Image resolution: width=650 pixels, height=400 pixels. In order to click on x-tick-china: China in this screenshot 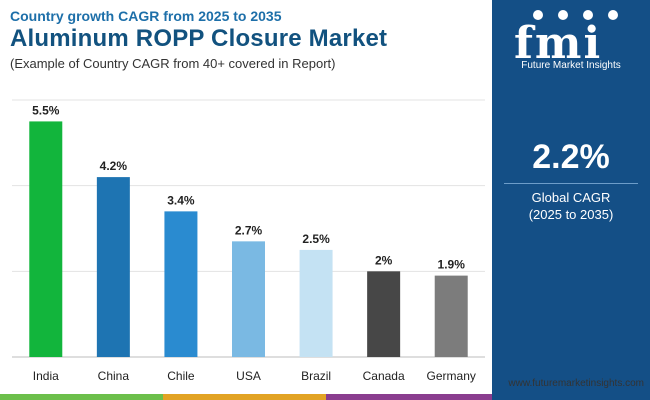, I will do `click(114, 376)`.